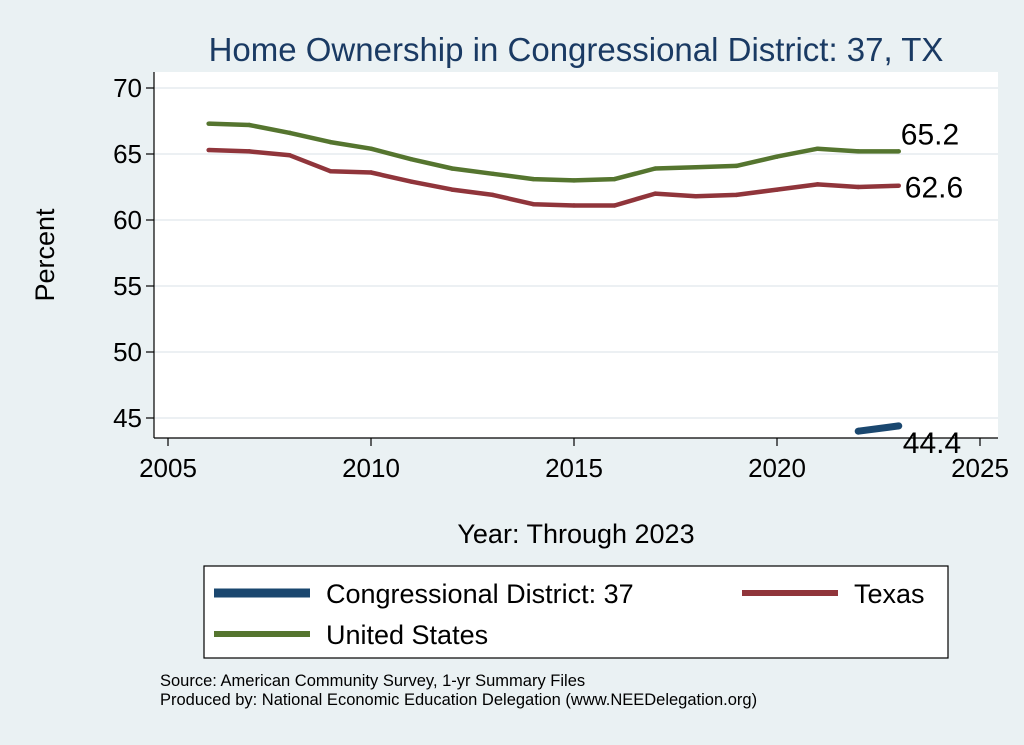 This screenshot has height=745, width=1024. What do you see at coordinates (930, 134) in the screenshot?
I see `end-value-label: 65.2` at bounding box center [930, 134].